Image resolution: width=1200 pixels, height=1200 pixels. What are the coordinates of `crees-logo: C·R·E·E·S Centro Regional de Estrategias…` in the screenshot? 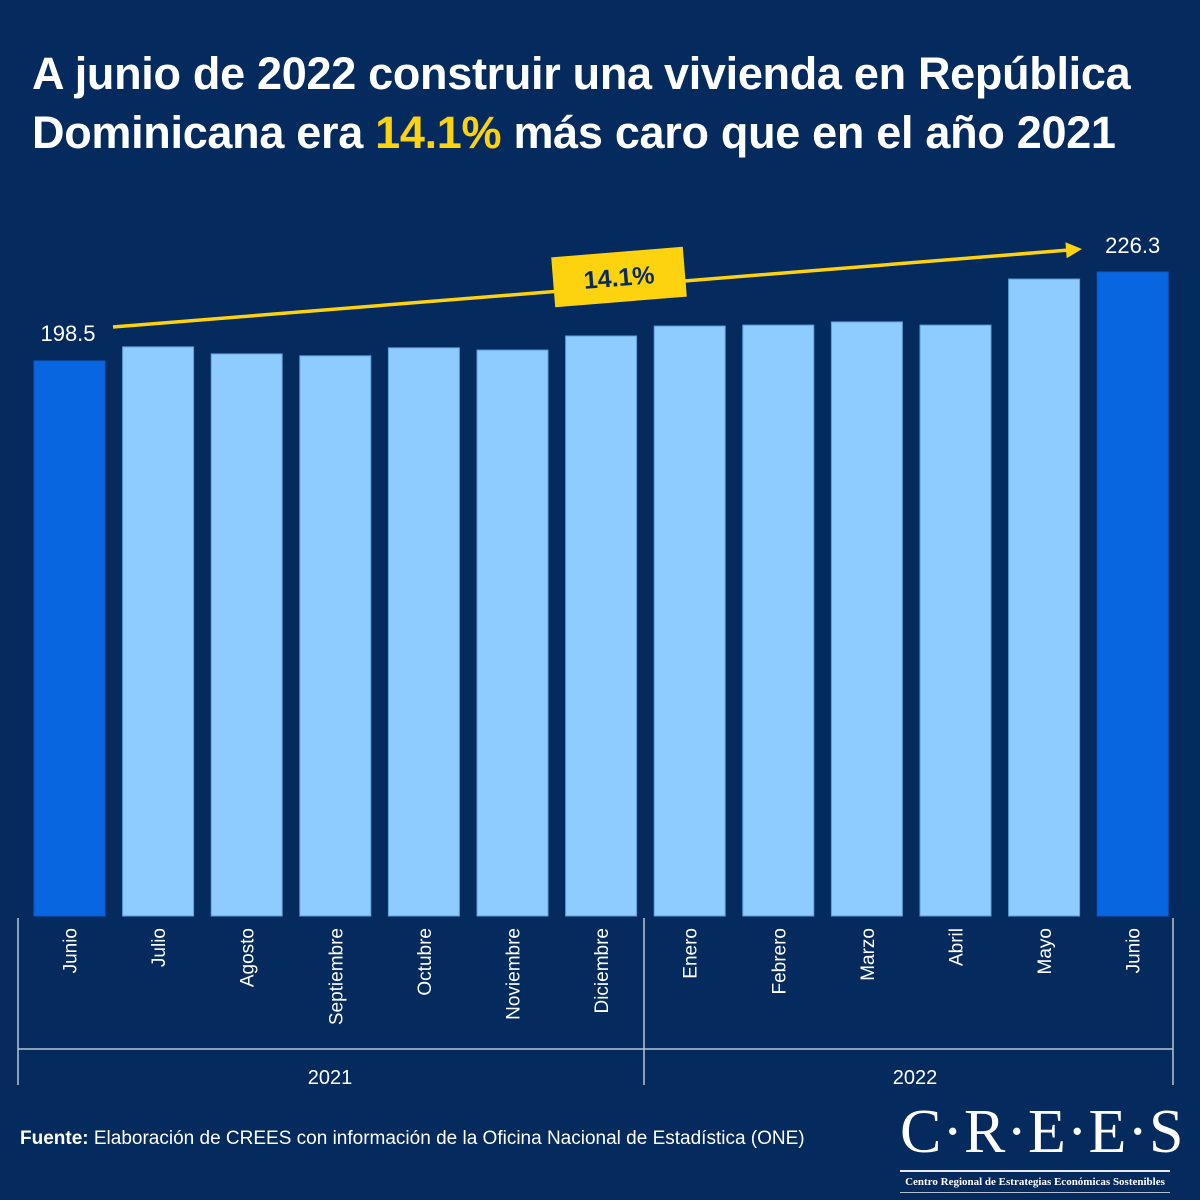 It's located at (1042, 1145).